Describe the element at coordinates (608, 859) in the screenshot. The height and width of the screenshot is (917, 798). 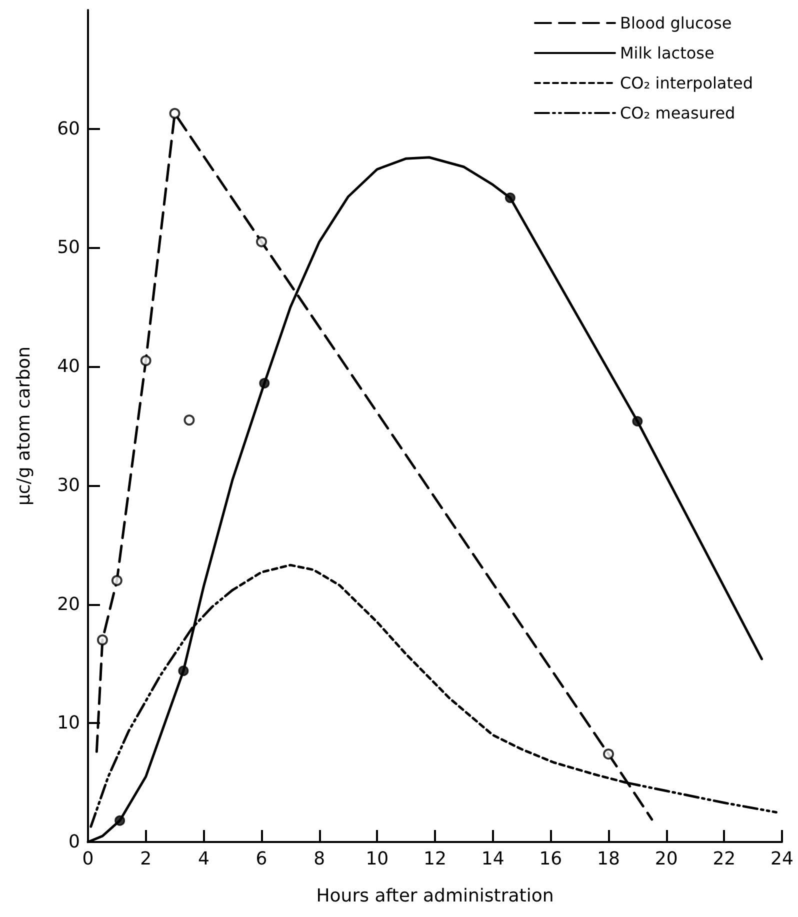
I see `x-tick-label: 18` at that location.